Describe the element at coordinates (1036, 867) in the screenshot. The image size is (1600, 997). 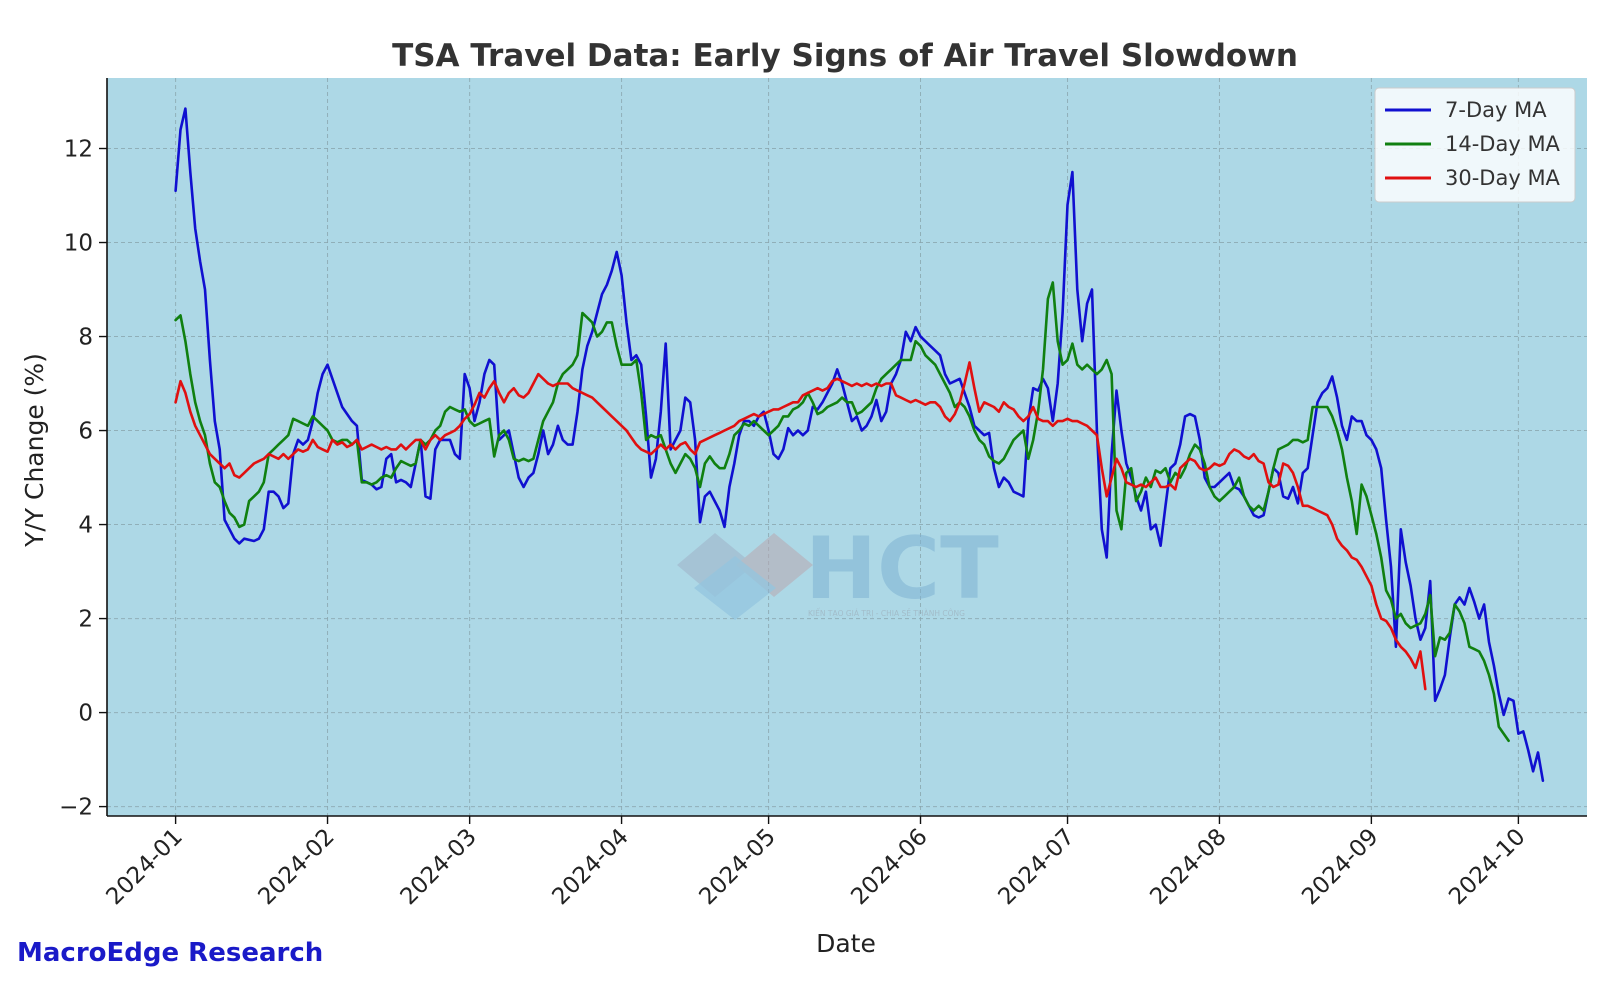
I see `x-tick-label: 2024-07` at that location.